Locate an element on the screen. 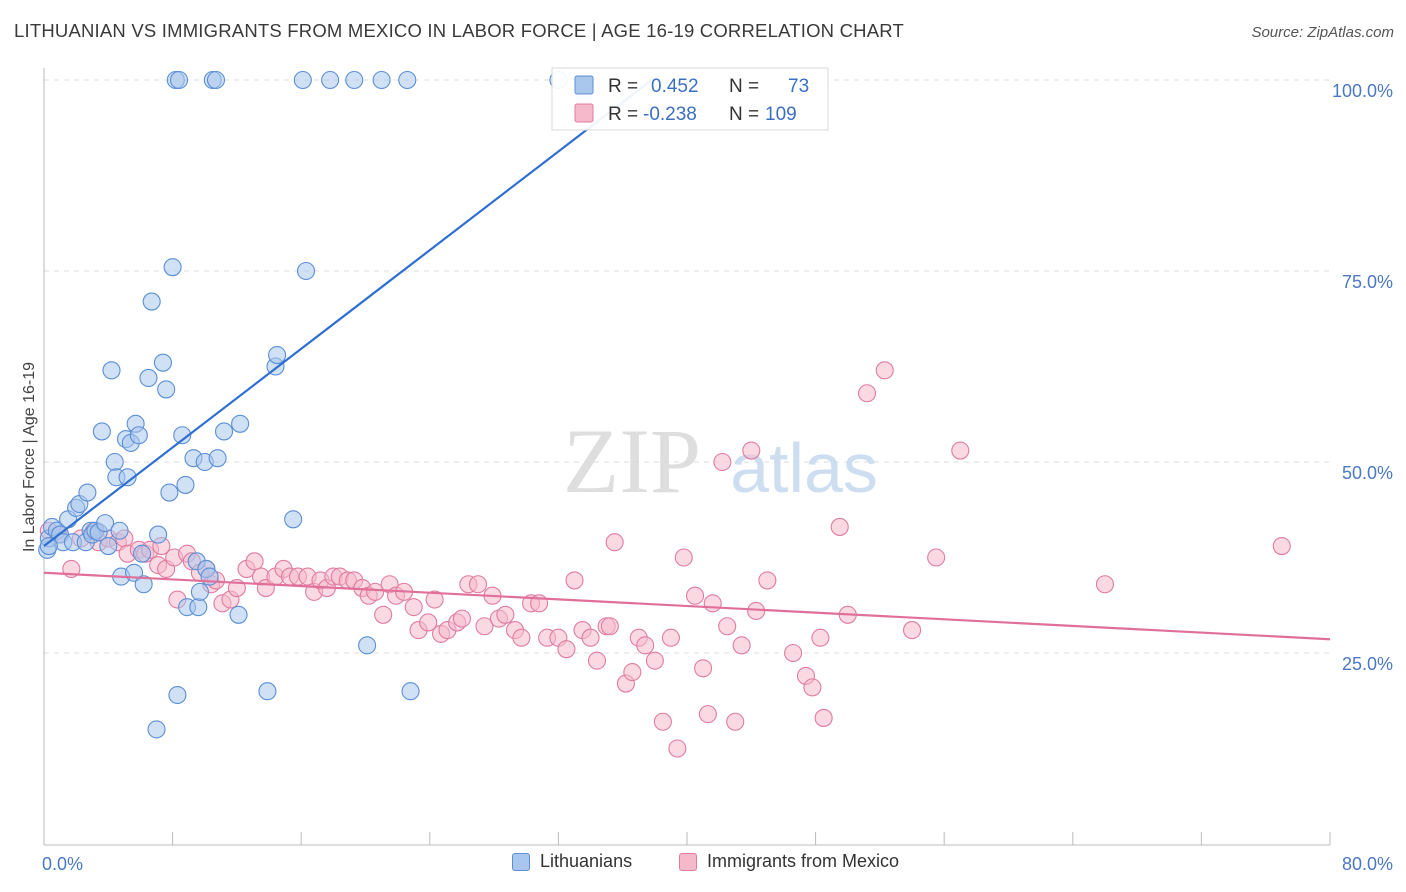  legend-item-immigrants-from-mexico: Immigrants from Mexico is located at coordinates (789, 861).